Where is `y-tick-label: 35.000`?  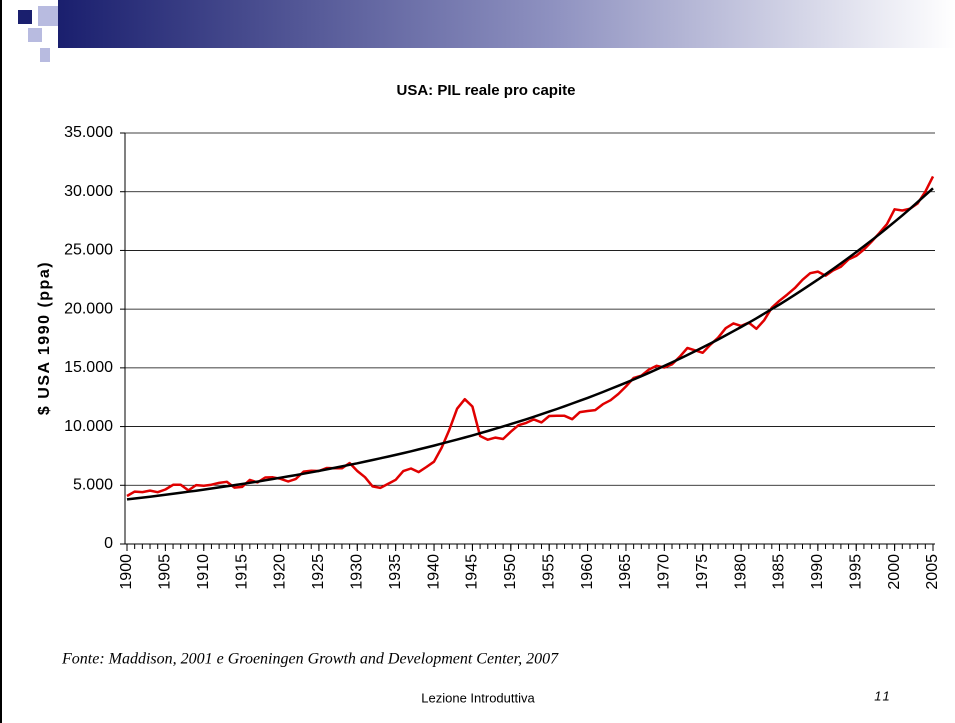 y-tick-label: 35.000 is located at coordinates (88, 132).